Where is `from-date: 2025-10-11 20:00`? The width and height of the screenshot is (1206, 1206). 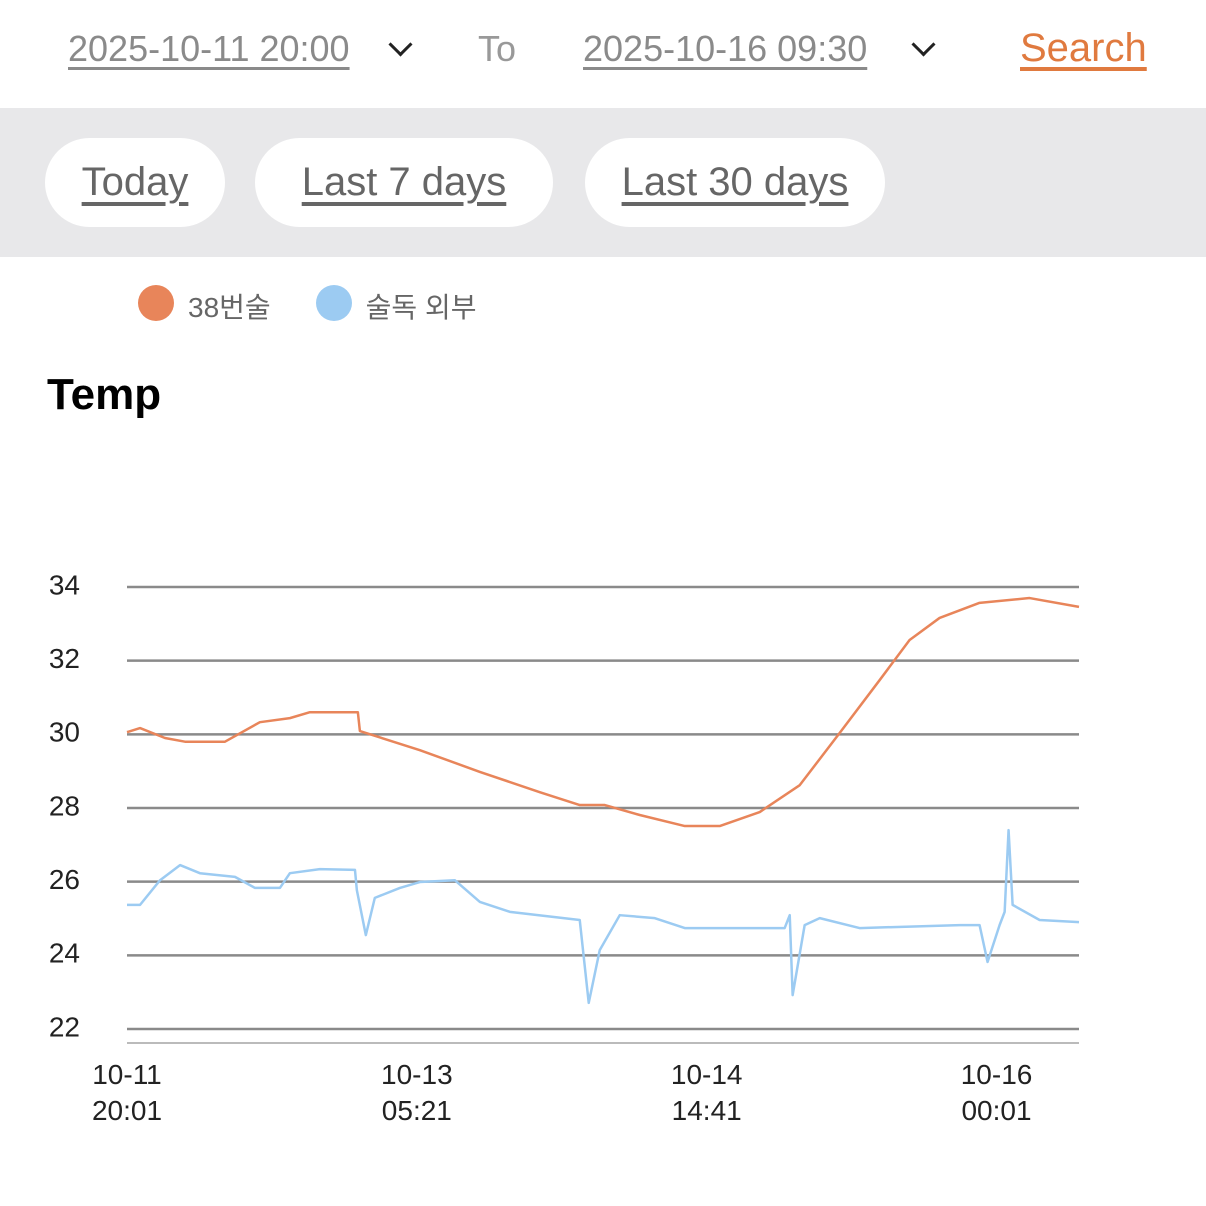
from-date: 2025-10-11 20:00 is located at coordinates (209, 48).